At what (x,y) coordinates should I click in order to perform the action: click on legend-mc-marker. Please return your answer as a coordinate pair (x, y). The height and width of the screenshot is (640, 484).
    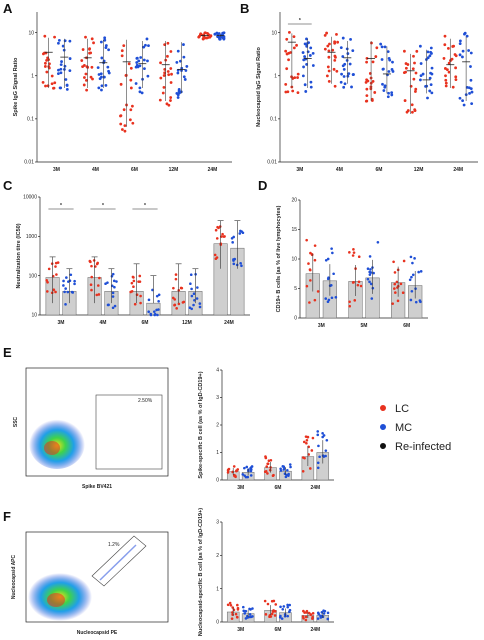
    Looking at the image, I should click on (383, 427).